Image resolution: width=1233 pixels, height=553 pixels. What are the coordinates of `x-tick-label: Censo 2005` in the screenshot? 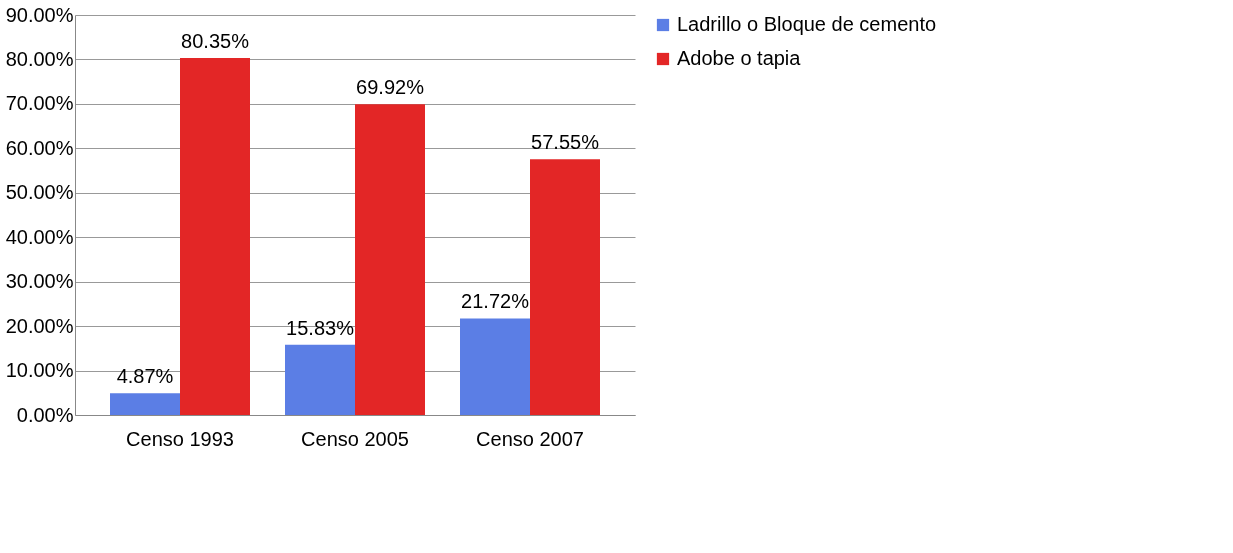 It's located at (355, 438).